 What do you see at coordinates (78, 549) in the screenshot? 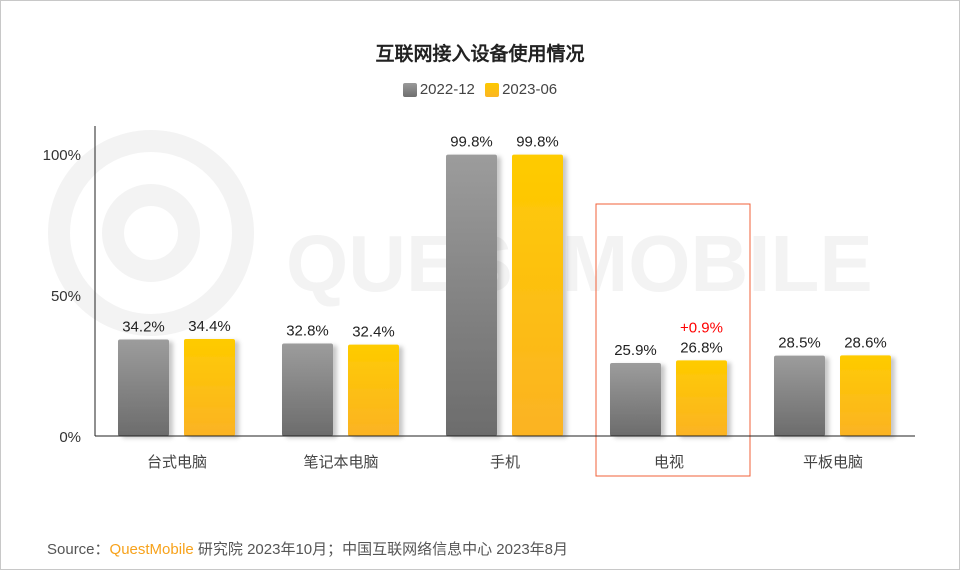
I see `source-prefix: Source：` at bounding box center [78, 549].